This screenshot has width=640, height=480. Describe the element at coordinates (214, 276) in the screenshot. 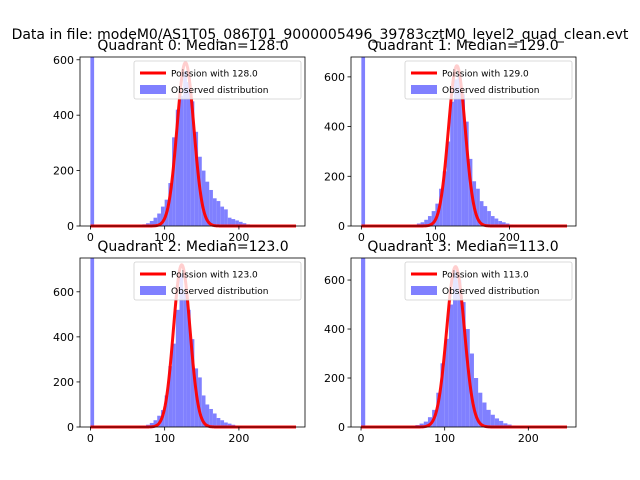

I see `legend-poisson-label: Poission with 123.0` at that location.